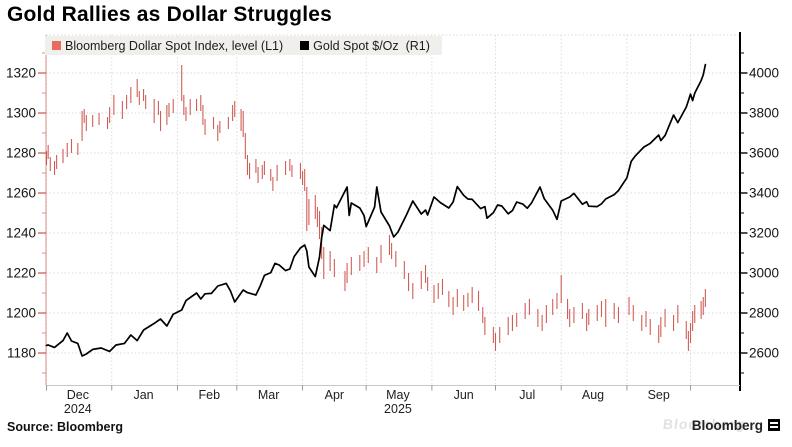  Describe the element at coordinates (21, 73) in the screenshot. I see `svg-text: 1320` at that location.